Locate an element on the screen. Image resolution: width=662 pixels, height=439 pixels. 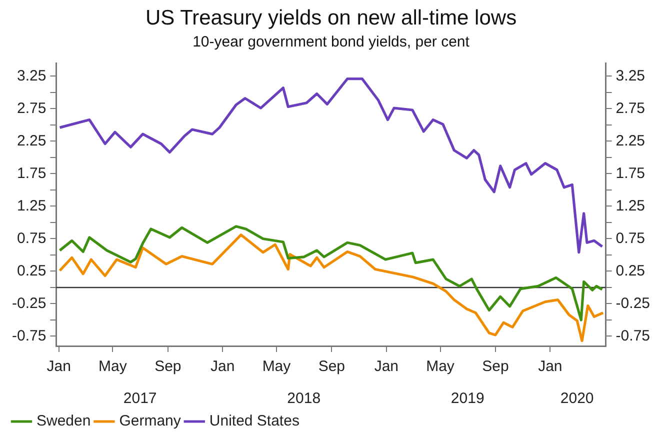
legend-label: United States is located at coordinates (254, 421).